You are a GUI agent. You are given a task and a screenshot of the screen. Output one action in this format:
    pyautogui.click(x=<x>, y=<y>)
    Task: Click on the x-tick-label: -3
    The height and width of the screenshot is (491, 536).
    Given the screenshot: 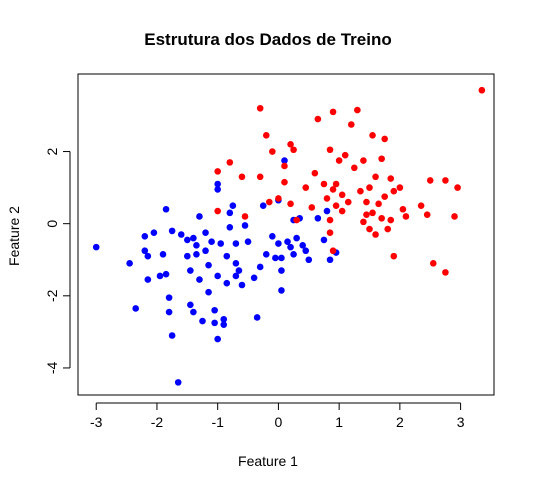 What is the action you would take?
    pyautogui.click(x=96, y=422)
    